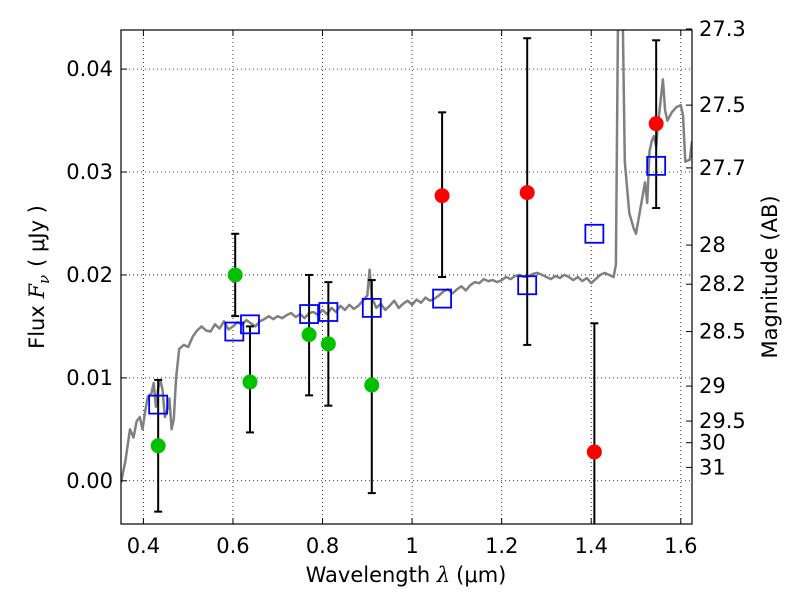 This screenshot has height=600, width=800. Describe the element at coordinates (722, 421) in the screenshot. I see `y2-tick-label: 29.5` at that location.